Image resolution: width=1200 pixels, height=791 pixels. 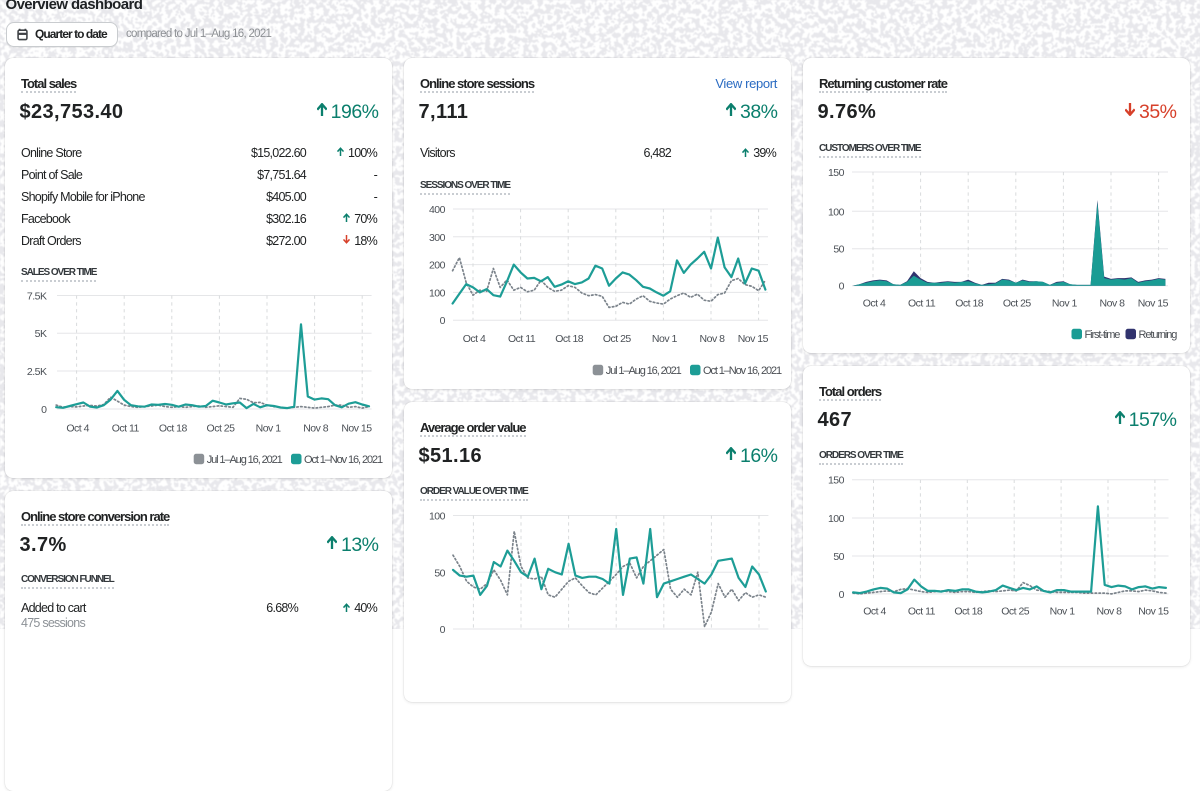 I want to click on svg-text: 300, so click(x=437, y=238).